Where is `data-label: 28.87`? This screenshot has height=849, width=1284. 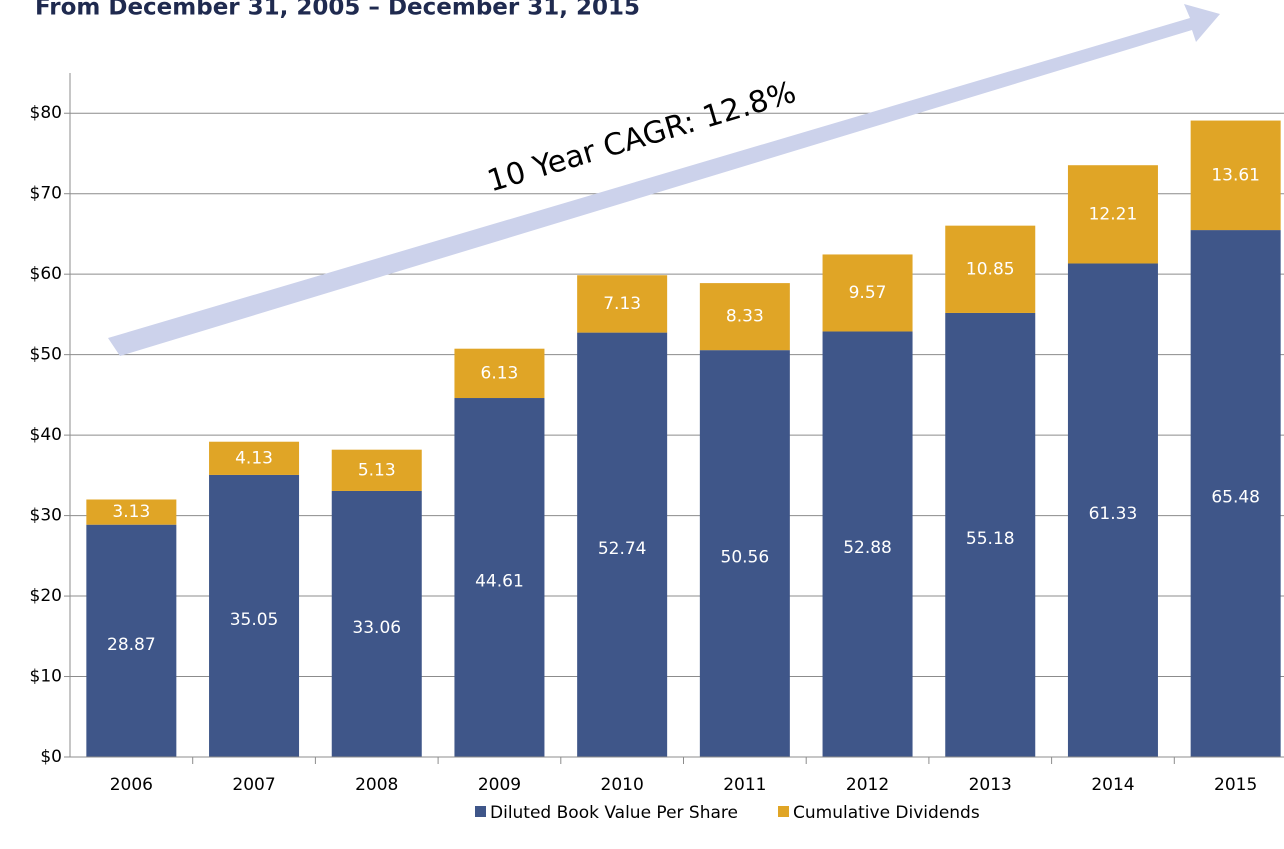
data-label: 28.87 is located at coordinates (131, 645).